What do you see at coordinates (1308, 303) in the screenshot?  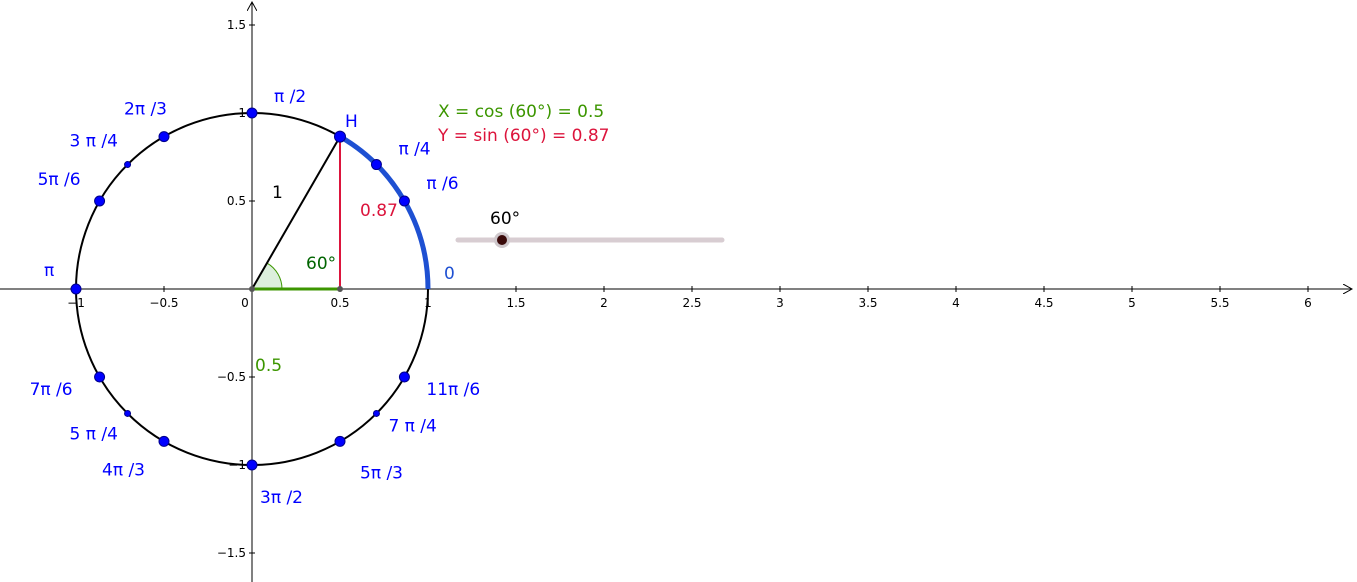 I see `x-tick-label: 6` at bounding box center [1308, 303].